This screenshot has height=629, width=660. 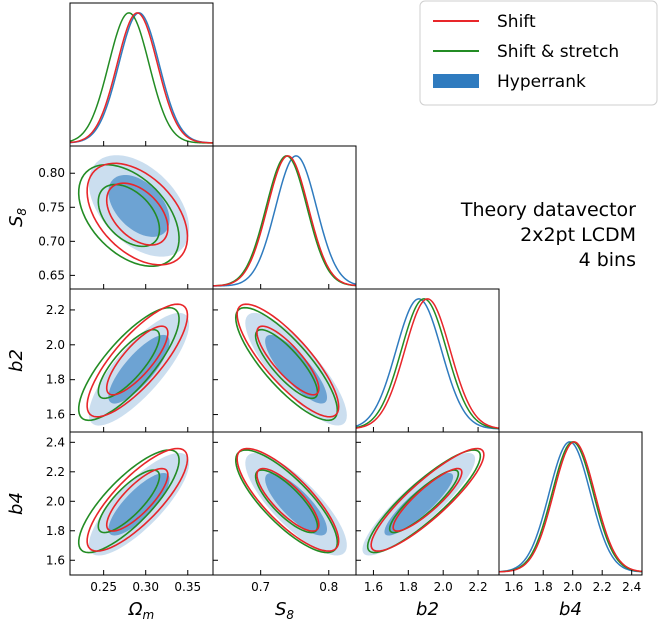 What do you see at coordinates (51, 173) in the screenshot?
I see `y-tick-label: 0.80` at bounding box center [51, 173].